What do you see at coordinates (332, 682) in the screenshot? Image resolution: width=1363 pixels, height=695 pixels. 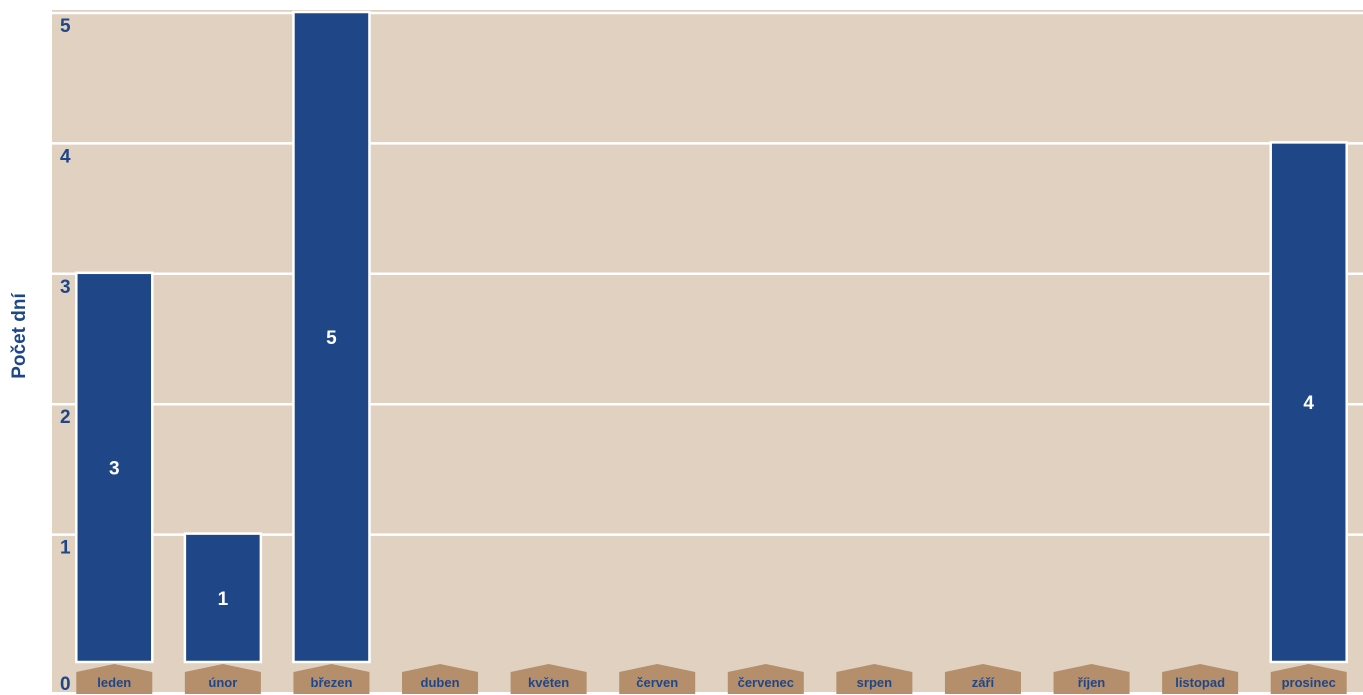 I see `x-tick-label: březen` at bounding box center [332, 682].